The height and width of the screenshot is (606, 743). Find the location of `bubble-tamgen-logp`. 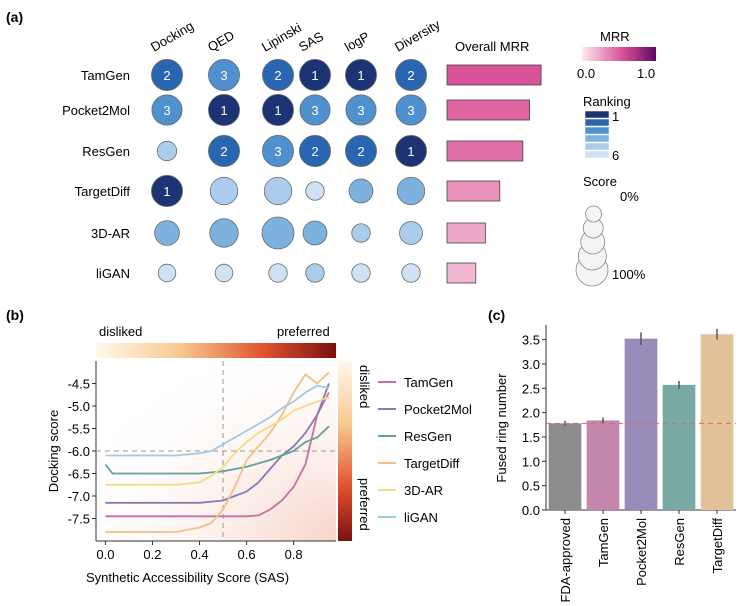

bubble-tamgen-logp is located at coordinates (361, 75).